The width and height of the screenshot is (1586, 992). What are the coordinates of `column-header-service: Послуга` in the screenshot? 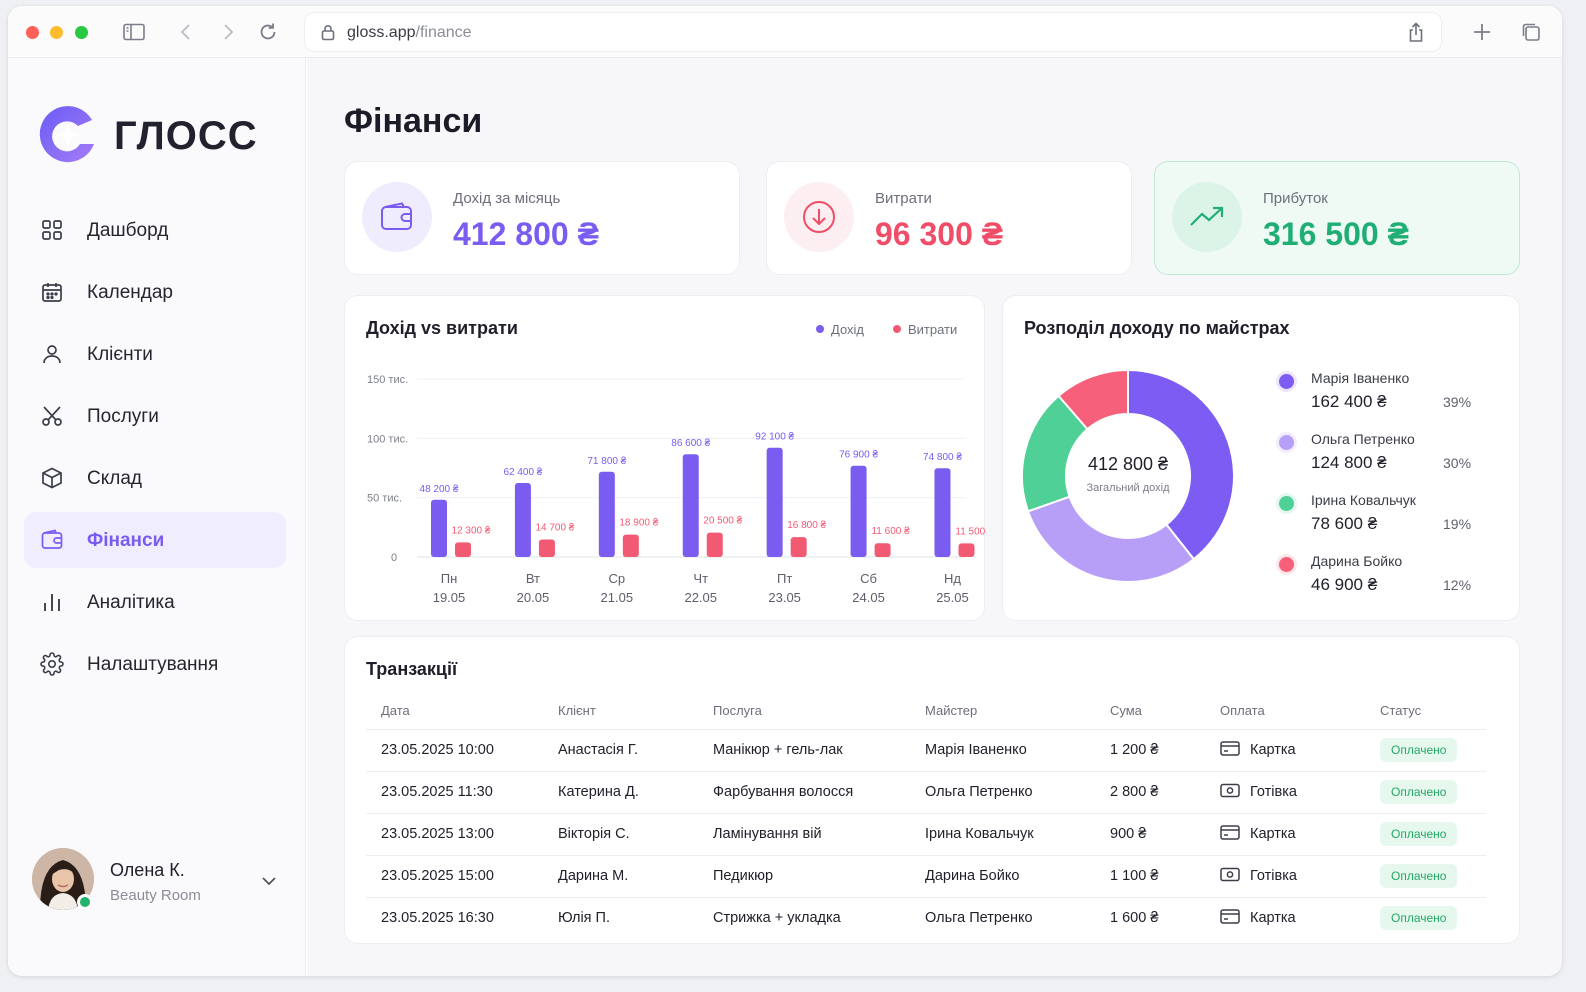 It's located at (804, 711).